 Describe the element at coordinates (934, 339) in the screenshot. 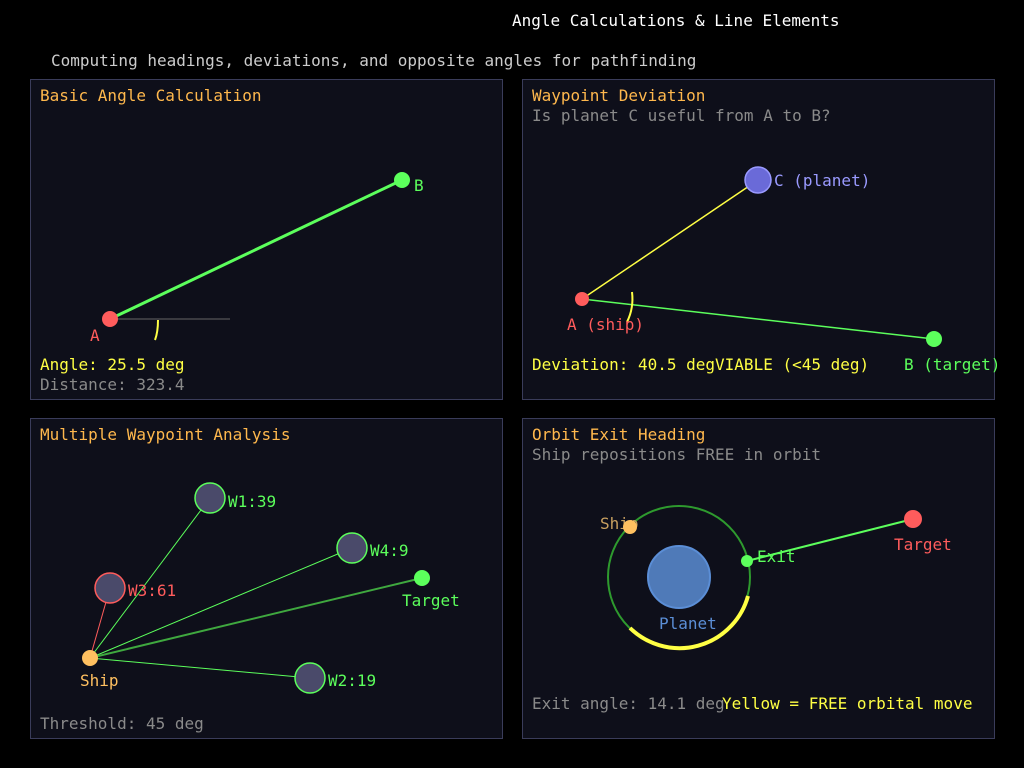

I see `point-b-target` at that location.